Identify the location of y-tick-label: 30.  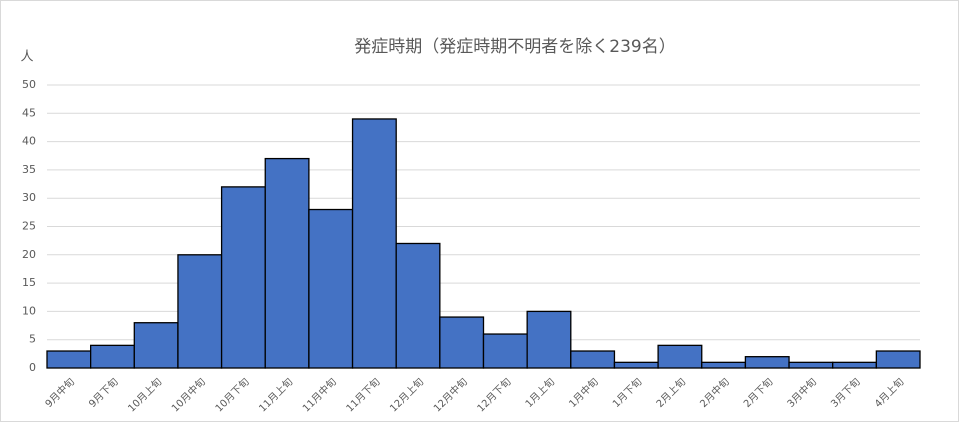
(29, 197).